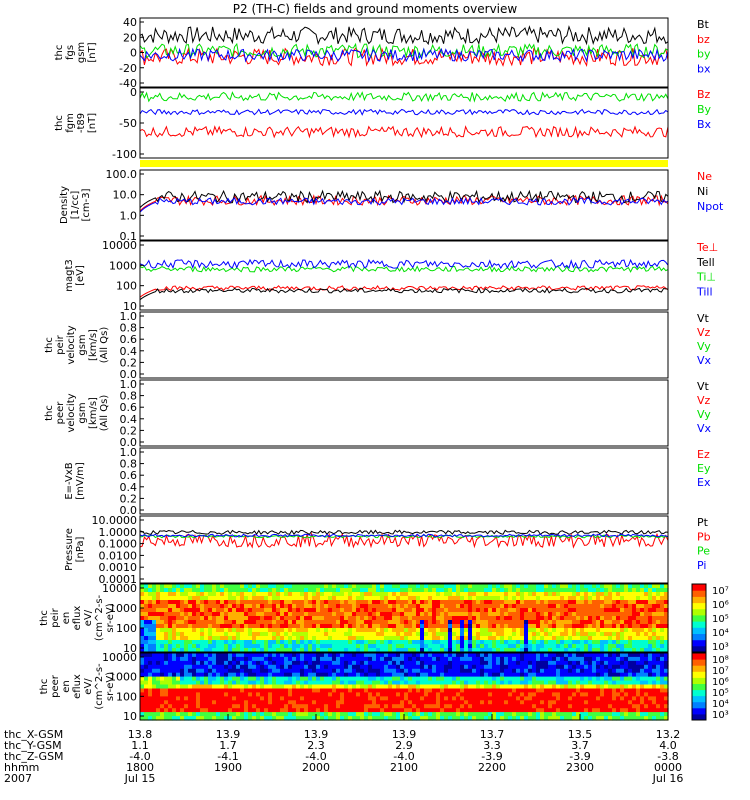 The image size is (750, 800). Describe the element at coordinates (668, 778) in the screenshot. I see `x-row-value: Jul 16` at that location.